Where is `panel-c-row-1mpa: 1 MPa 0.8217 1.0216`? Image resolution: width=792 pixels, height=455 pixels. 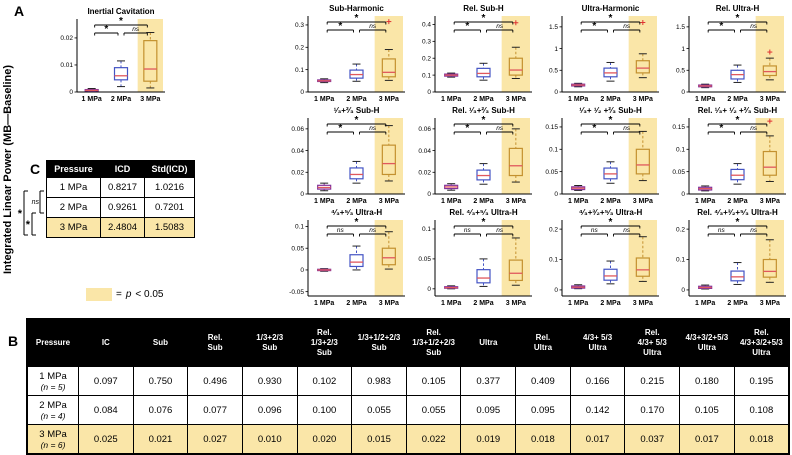
panel-c-row-1mpa: 1 MPa 0.8217 1.0216 is located at coordinates (120, 187).